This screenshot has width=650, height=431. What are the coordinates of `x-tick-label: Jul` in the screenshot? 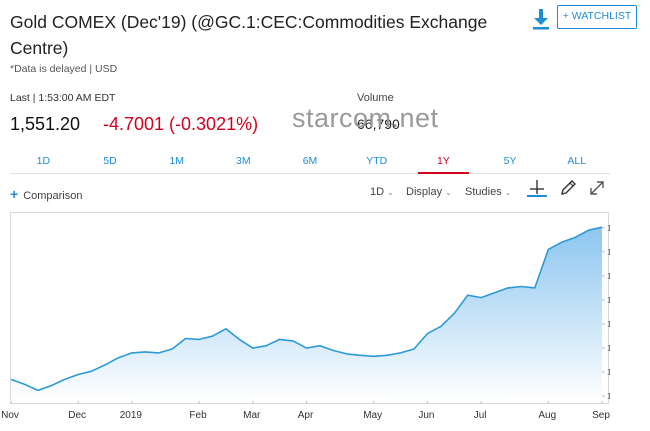 It's located at (480, 415).